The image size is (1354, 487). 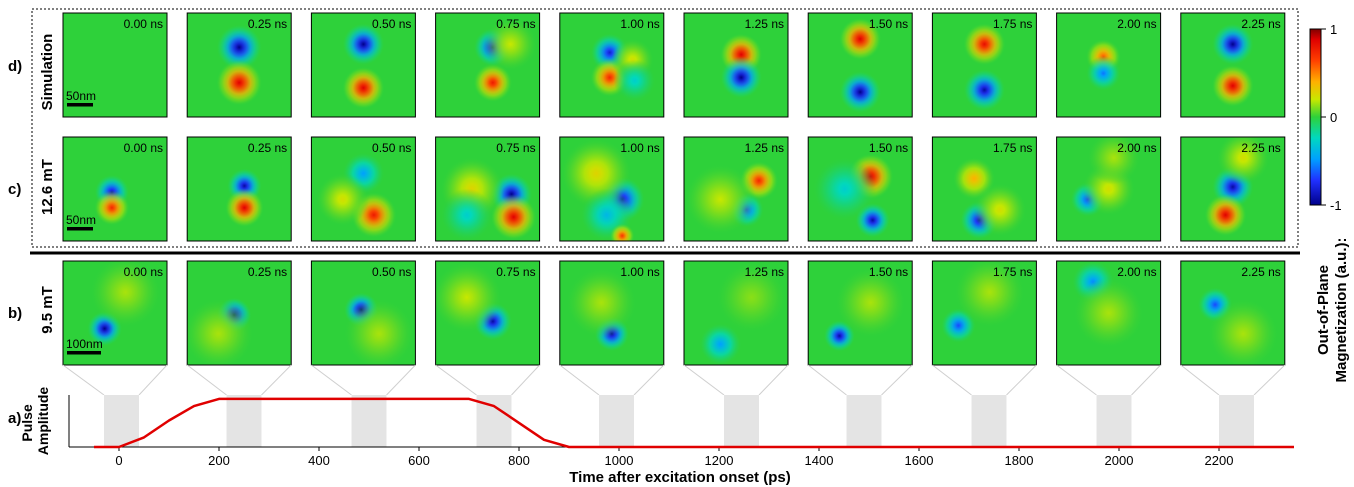 I want to click on pulse-ylabel-line1: Pulse, so click(x=27, y=423).